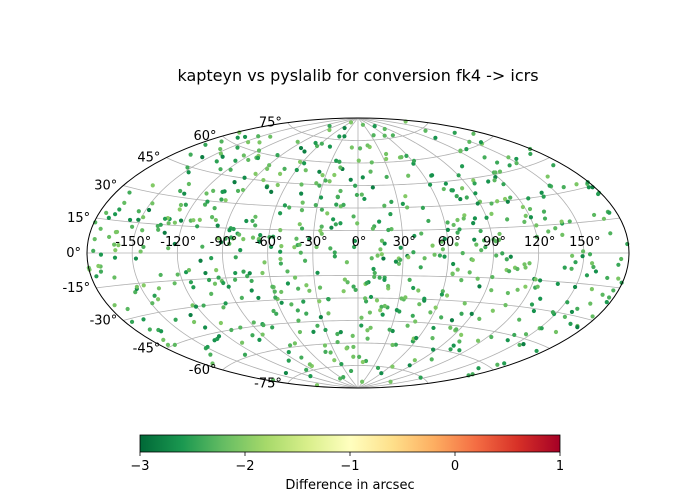  Describe the element at coordinates (148, 158) in the screenshot. I see `y-tick-label: 45°` at that location.